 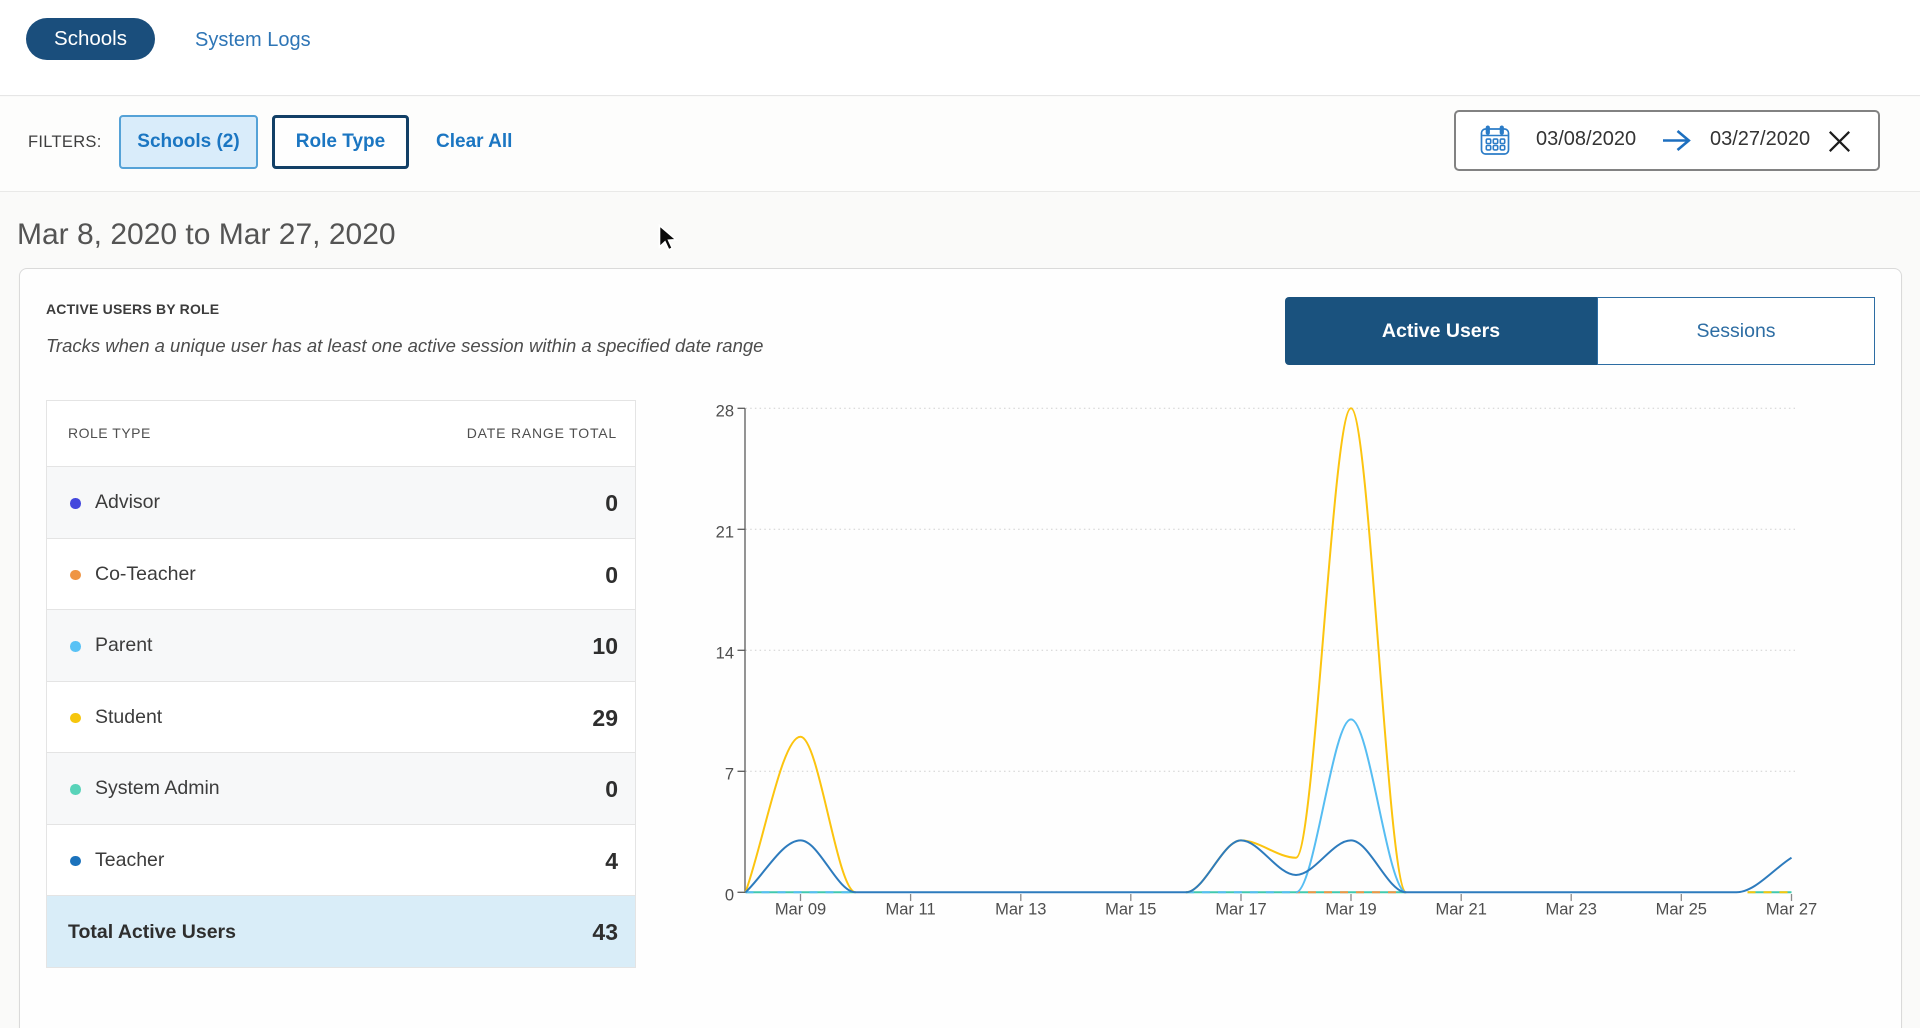 I want to click on svg-text: Mar 13, so click(x=1020, y=910).